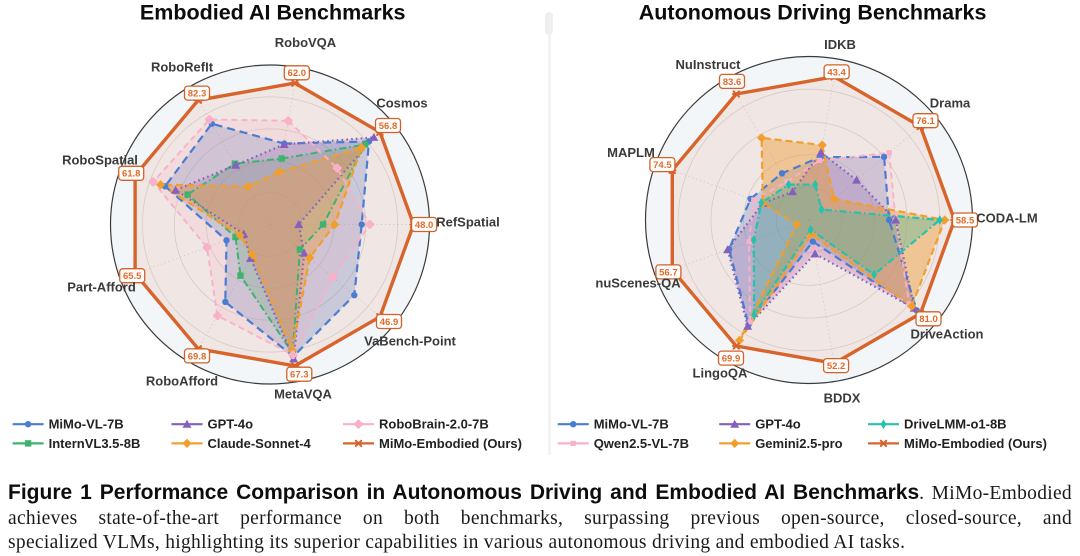 Image resolution: width=1080 pixels, height=556 pixels. Describe the element at coordinates (836, 72) in the screenshot. I see `svg-text: 43.4` at that location.